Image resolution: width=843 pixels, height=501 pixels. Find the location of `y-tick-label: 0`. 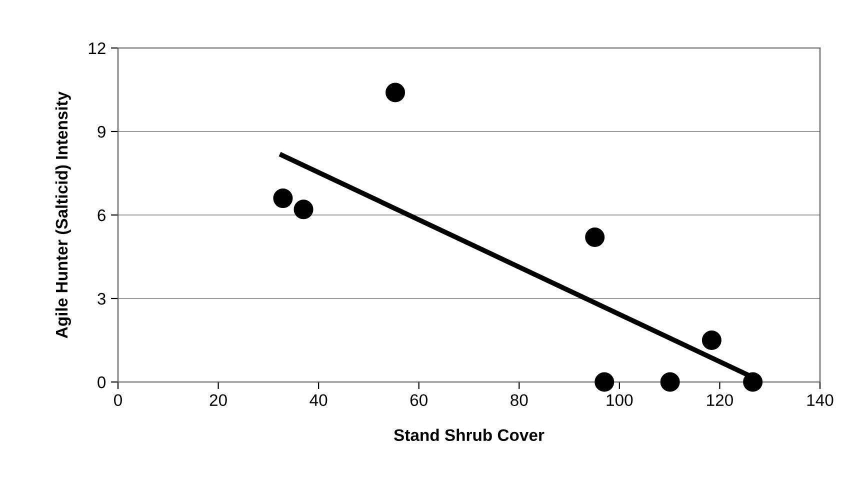

y-tick-label: 0 is located at coordinates (102, 382).